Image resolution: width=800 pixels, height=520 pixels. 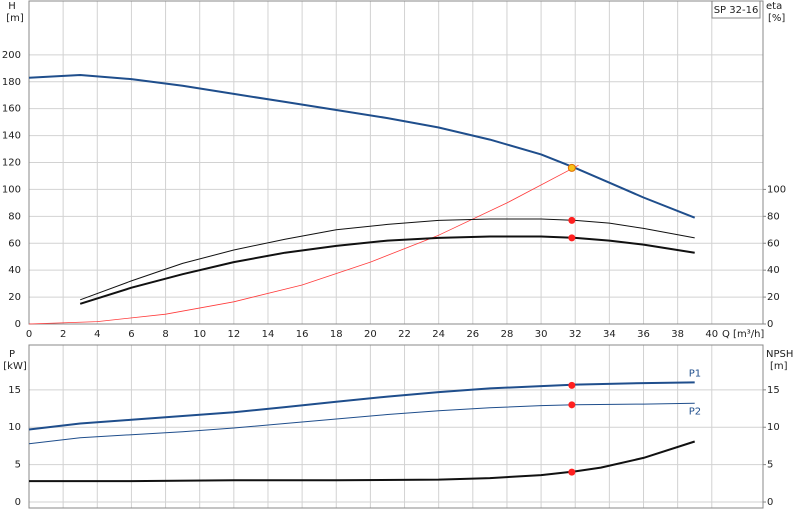 What do you see at coordinates (268, 334) in the screenshot?
I see `x-tick-label: 14` at bounding box center [268, 334].